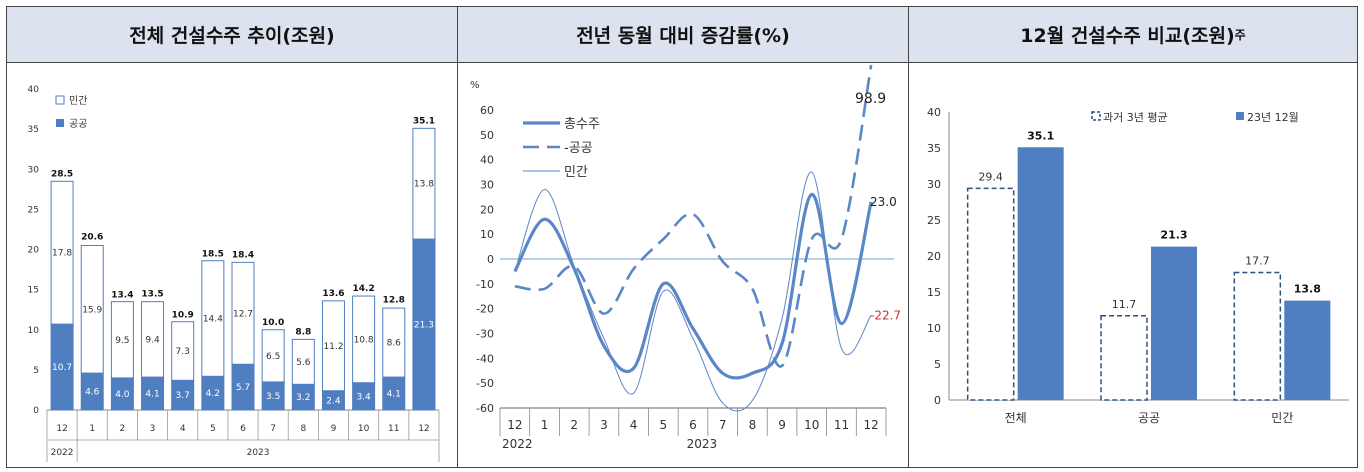  Describe the element at coordinates (1307, 289) in the screenshot. I see `data-label-dec-2023: 13.8` at that location.